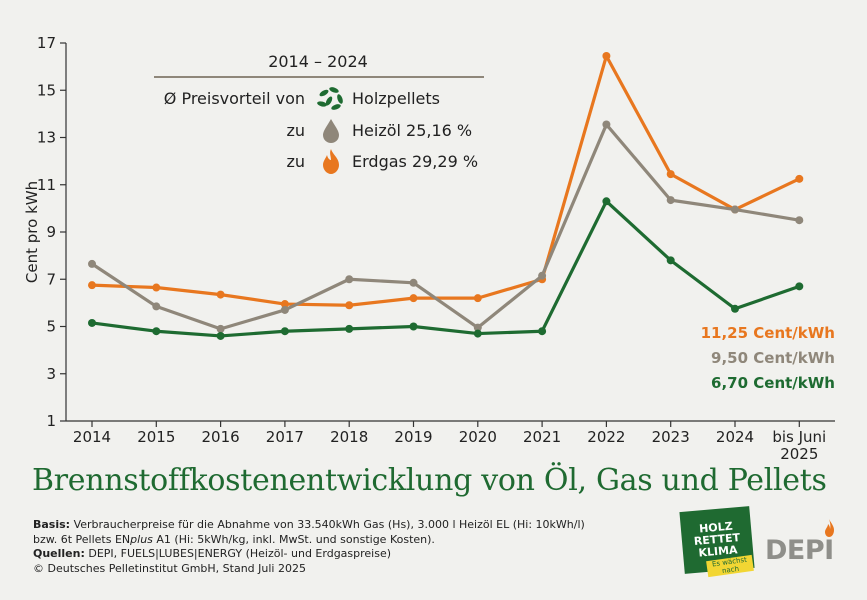  What do you see at coordinates (331, 161) in the screenshot?
I see `gas-flame-icon` at bounding box center [331, 161].